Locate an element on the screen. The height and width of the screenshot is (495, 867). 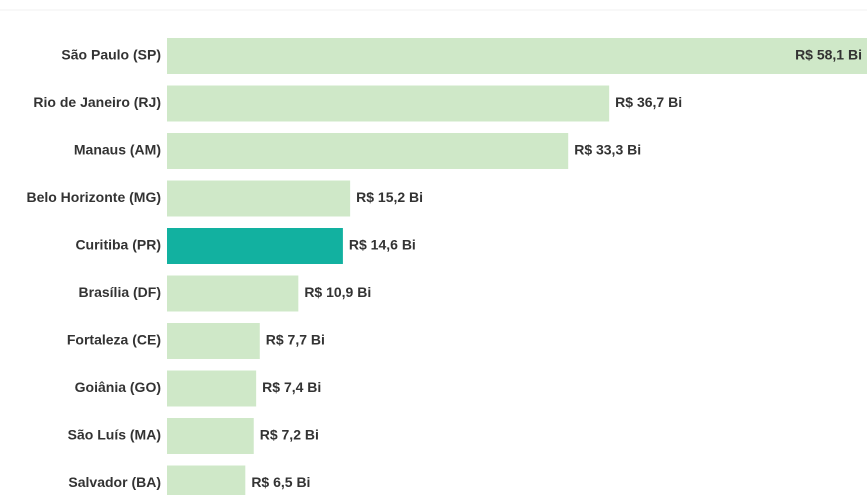
category-label: Goiânia (GO) is located at coordinates (118, 387).